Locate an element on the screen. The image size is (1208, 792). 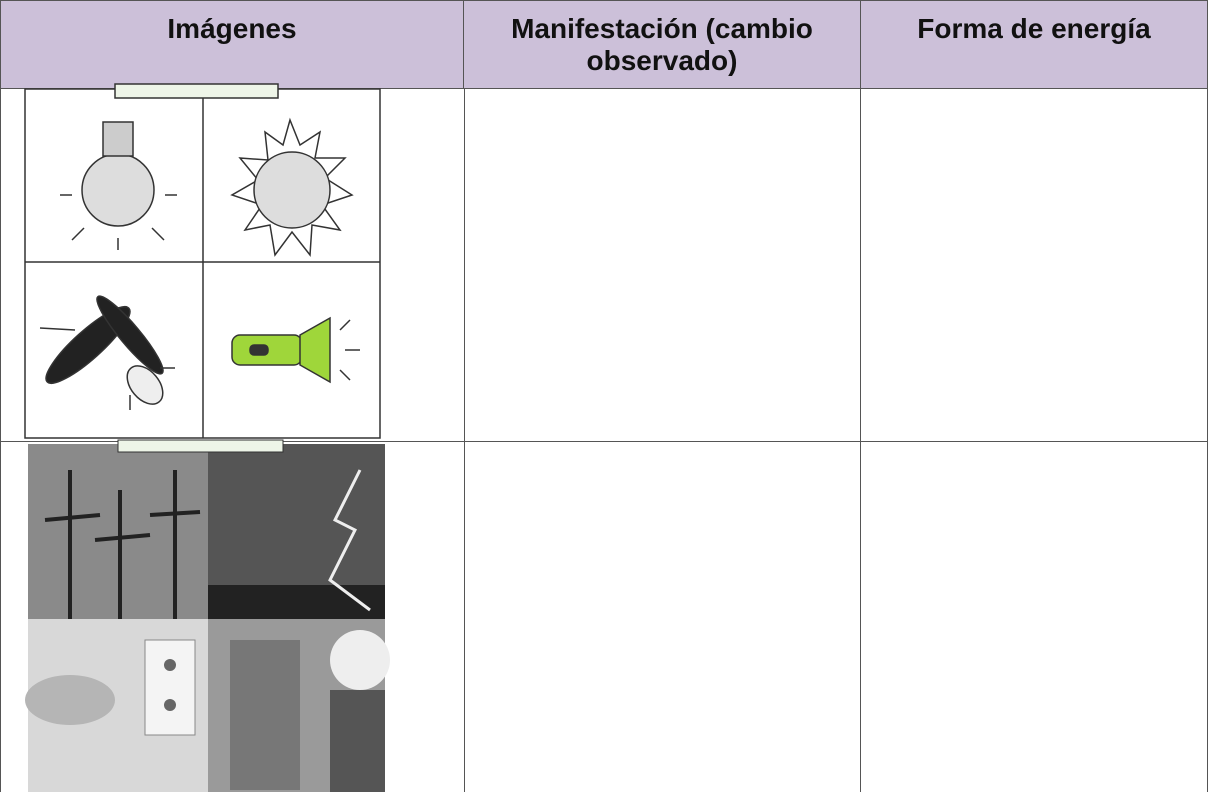
header-cell: Imágenes is located at coordinates (232, 44).